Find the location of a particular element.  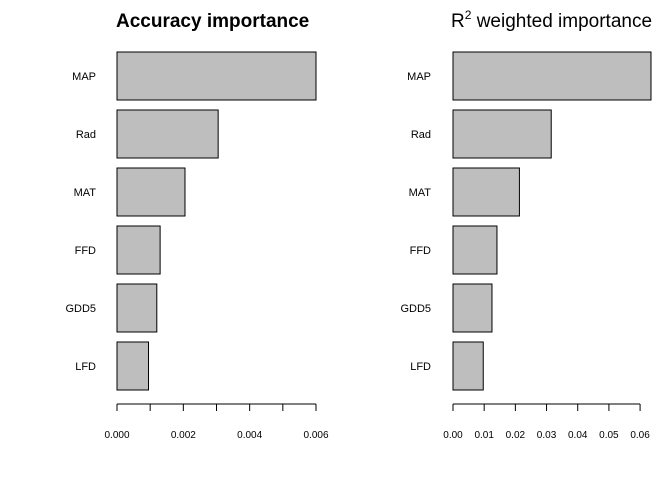

chart-title: R2 weighted importance is located at coordinates (551, 20).